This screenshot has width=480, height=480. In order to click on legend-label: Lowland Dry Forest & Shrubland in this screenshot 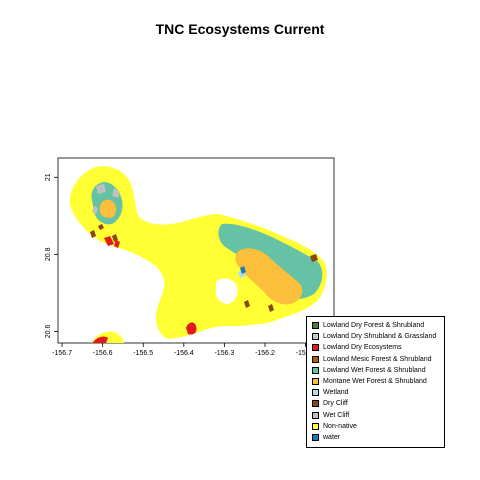, I will do `click(374, 326)`.